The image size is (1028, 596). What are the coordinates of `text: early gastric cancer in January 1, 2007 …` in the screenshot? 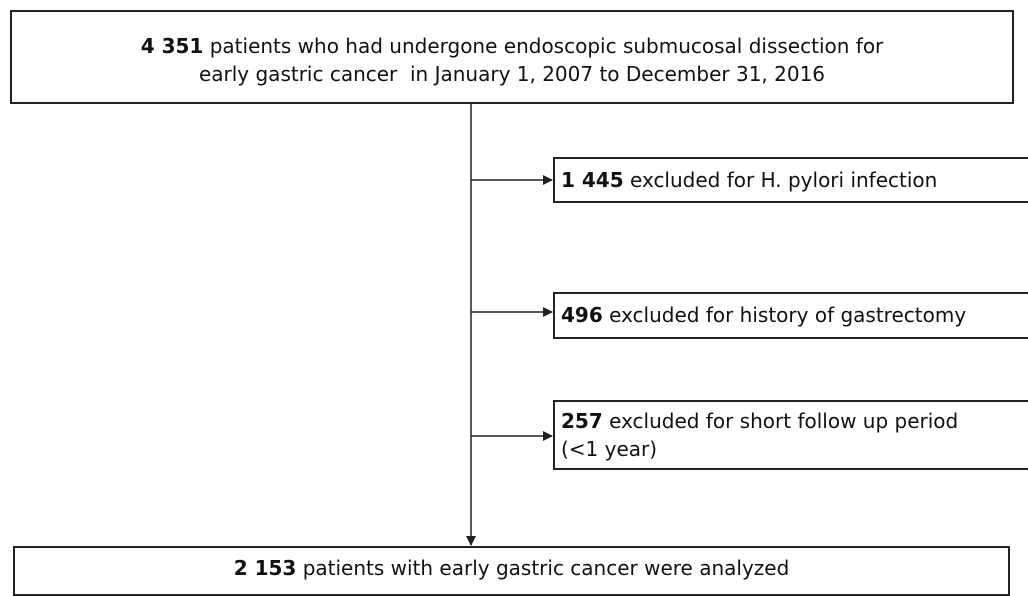 It's located at (512, 74).